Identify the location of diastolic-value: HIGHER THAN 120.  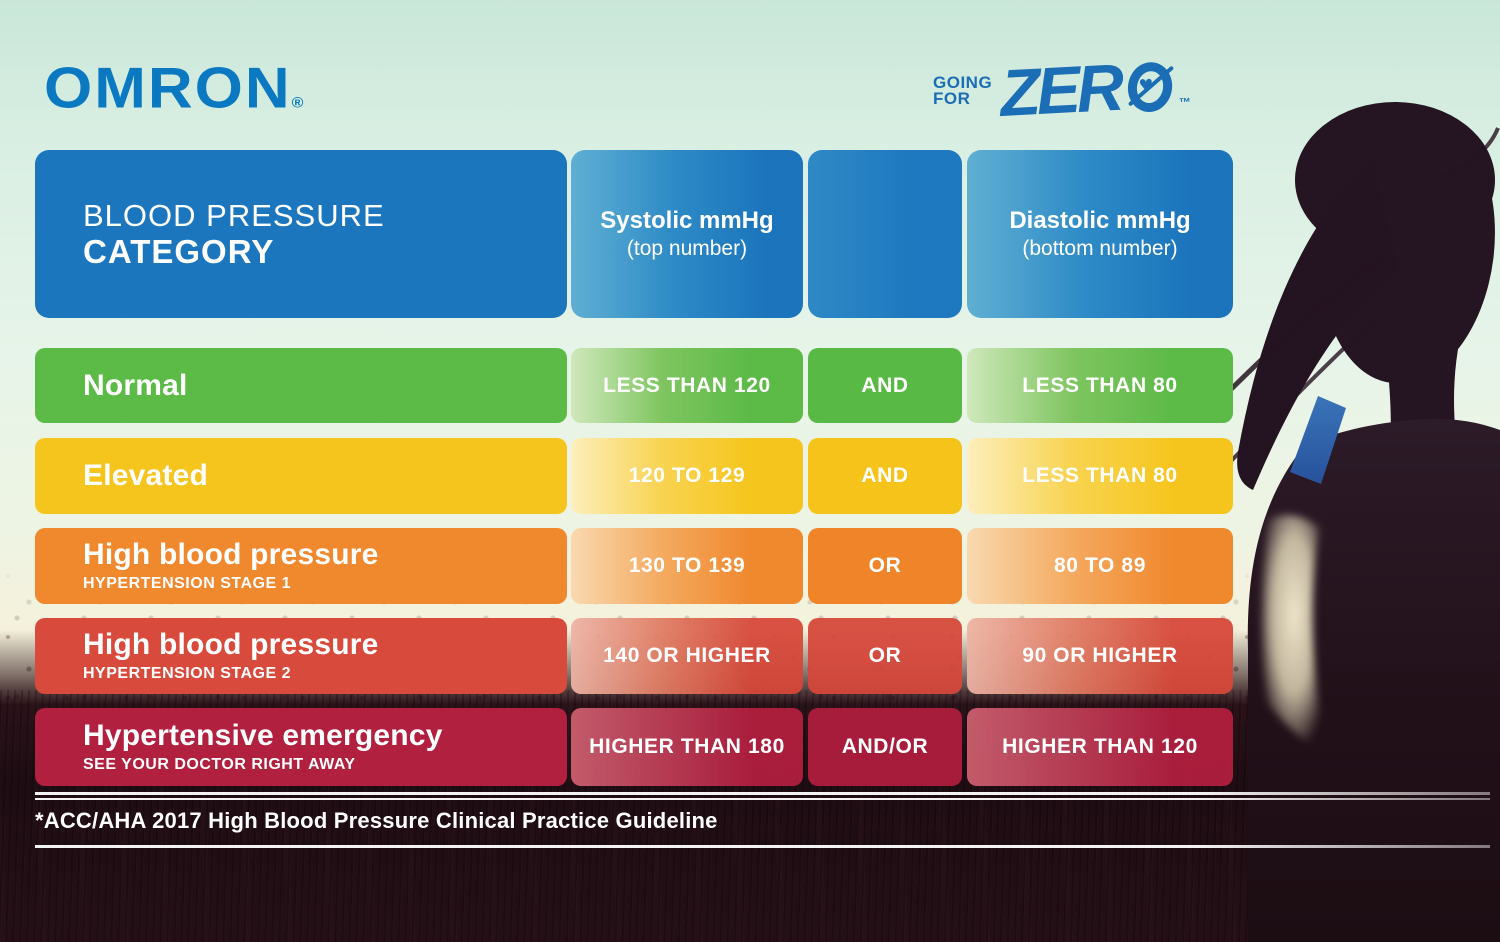
(1100, 746).